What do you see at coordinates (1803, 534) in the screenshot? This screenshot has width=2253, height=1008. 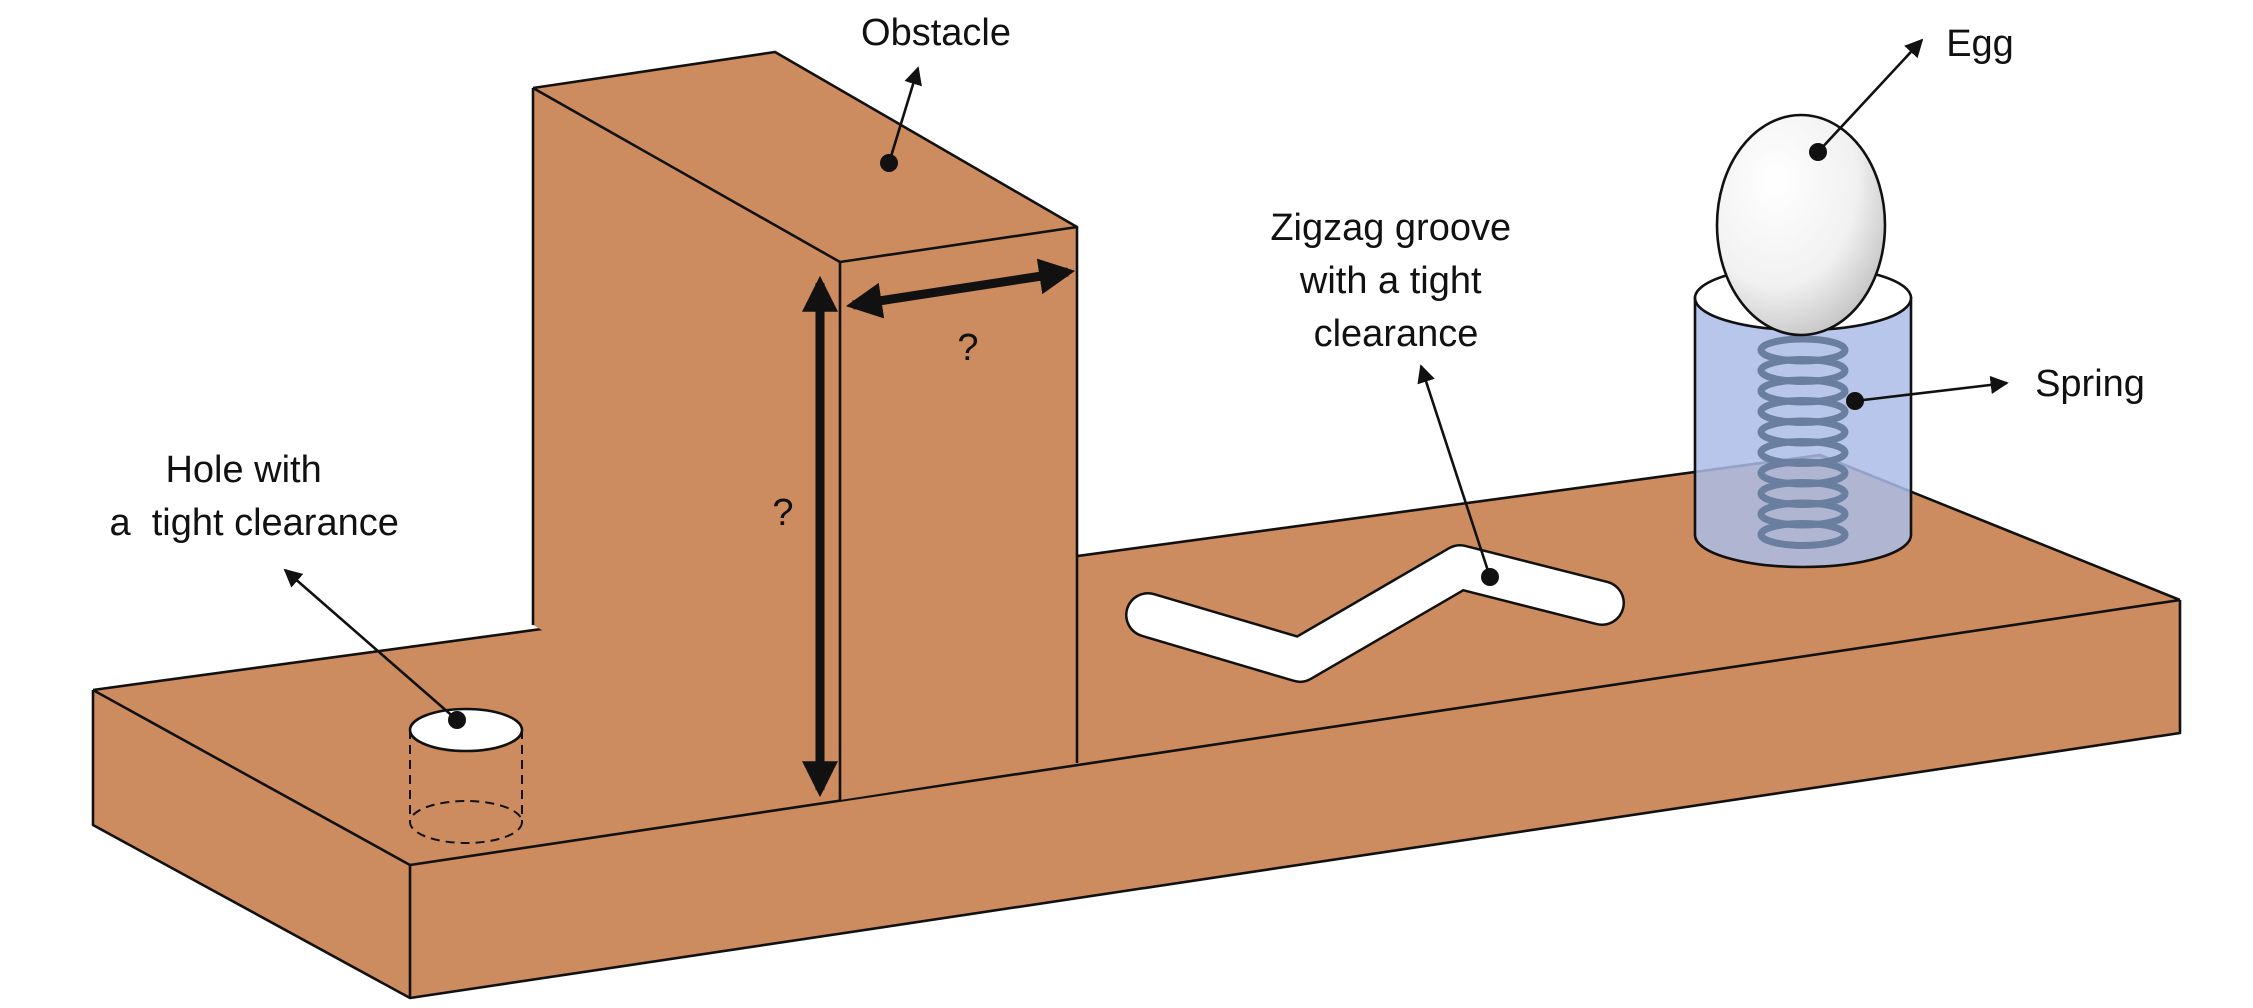 I see `spring-coil` at bounding box center [1803, 534].